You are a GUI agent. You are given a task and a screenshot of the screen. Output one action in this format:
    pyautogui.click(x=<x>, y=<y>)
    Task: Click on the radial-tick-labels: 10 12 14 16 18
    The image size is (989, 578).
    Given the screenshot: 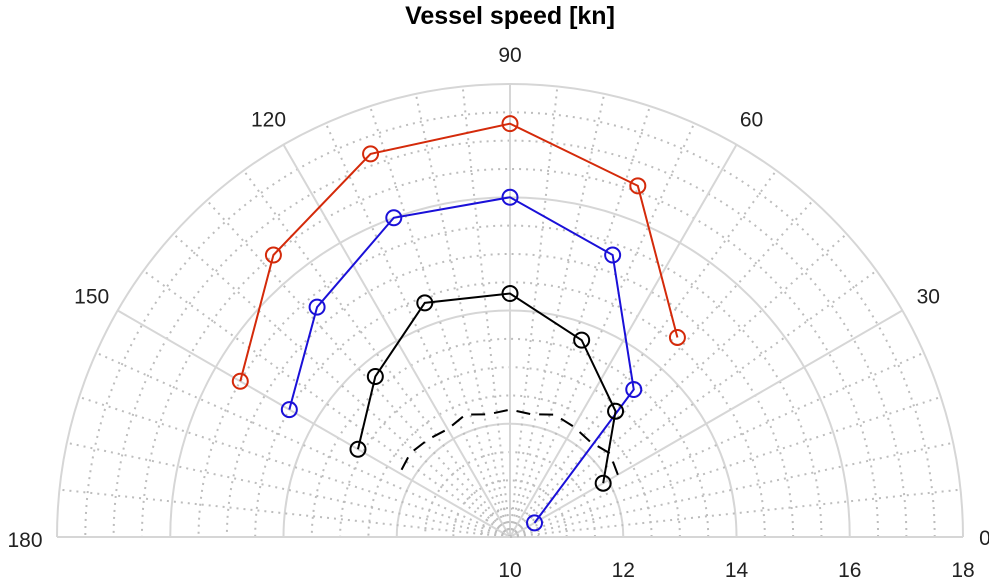 What is the action you would take?
    pyautogui.click(x=736, y=568)
    